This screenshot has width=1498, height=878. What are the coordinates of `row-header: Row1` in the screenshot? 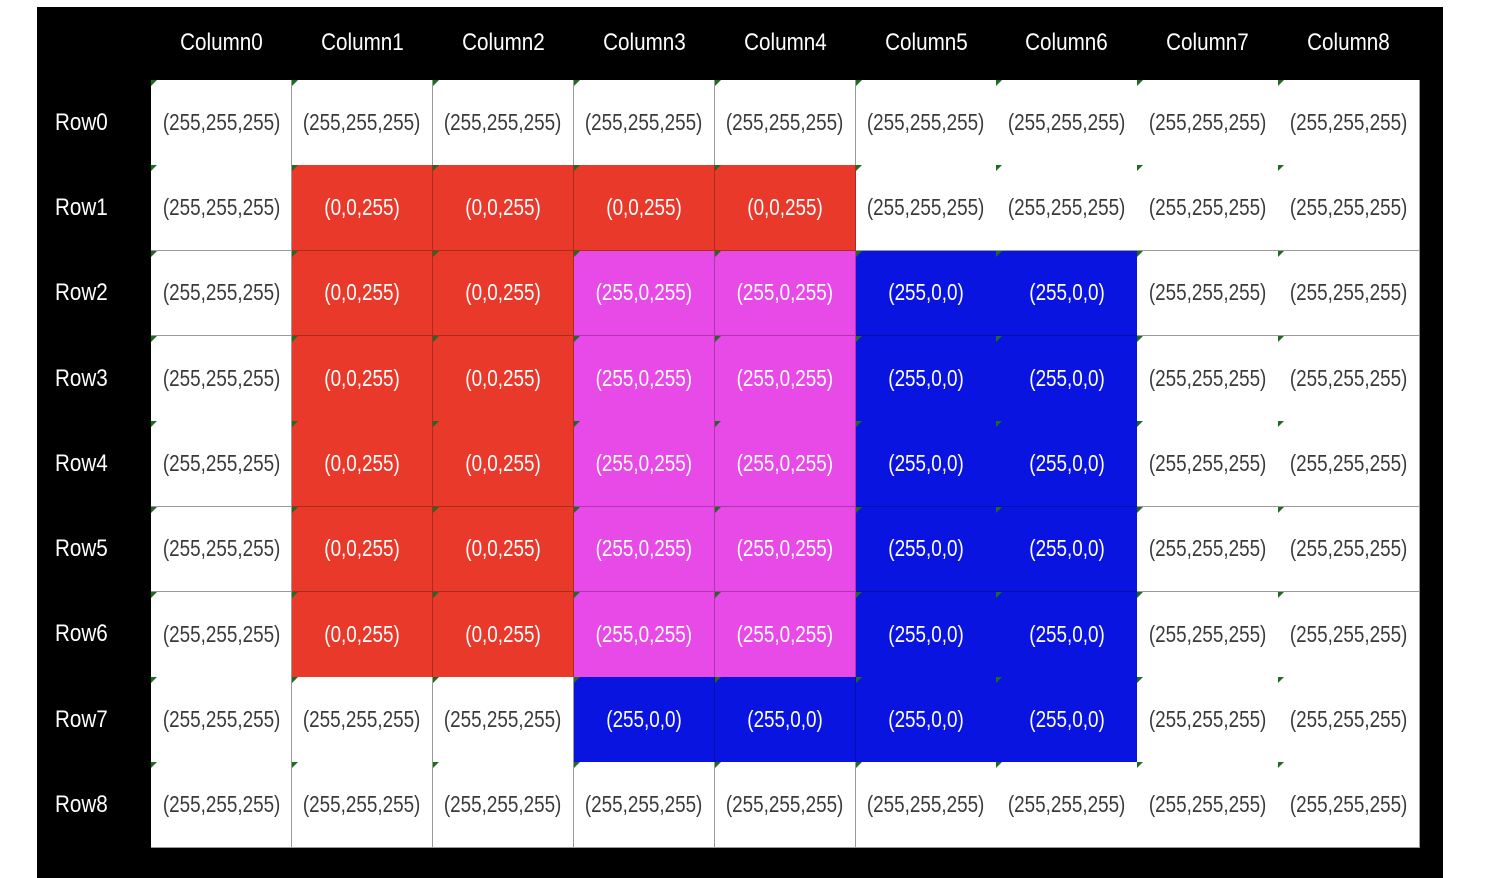 It's located at (93, 207).